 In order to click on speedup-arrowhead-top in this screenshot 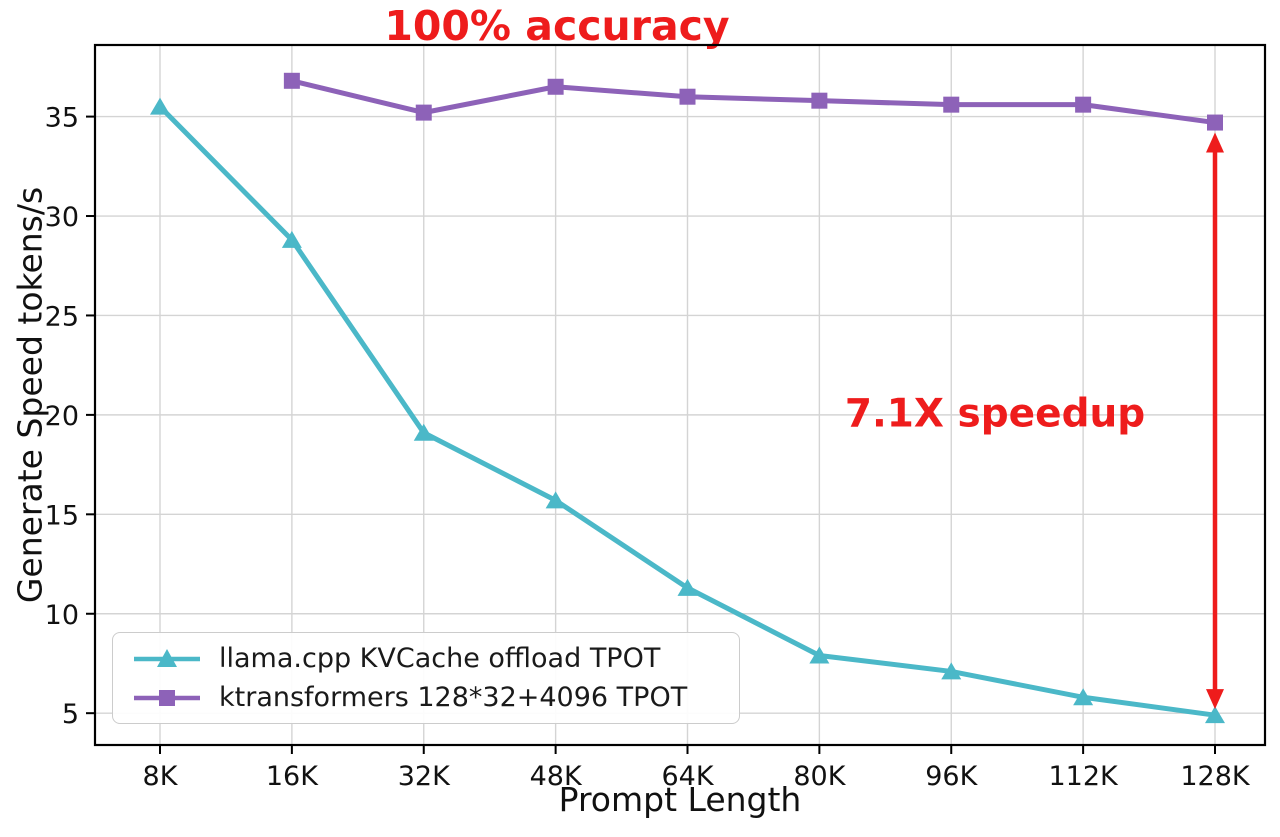, I will do `click(1215, 142)`.